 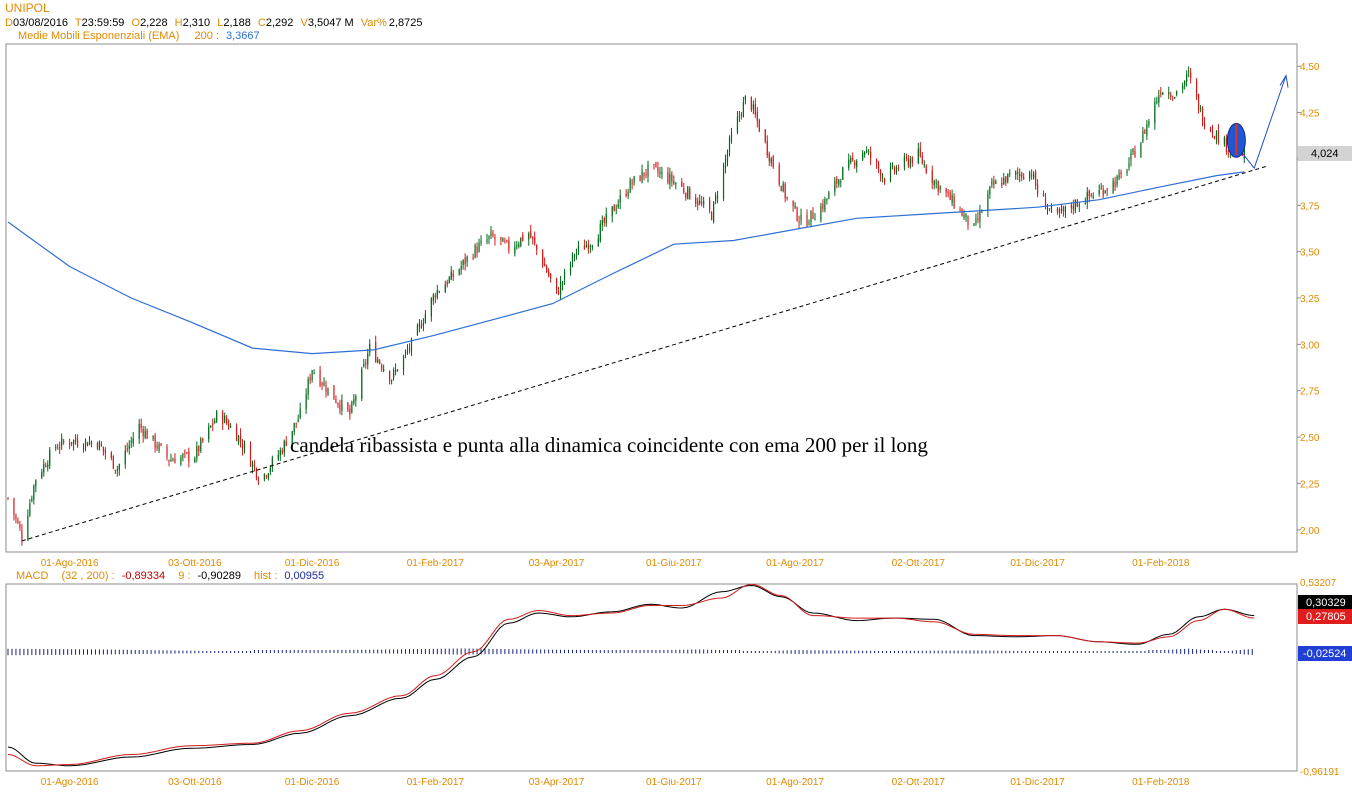 I want to click on price-tick-label: 3,50, so click(x=1310, y=253).